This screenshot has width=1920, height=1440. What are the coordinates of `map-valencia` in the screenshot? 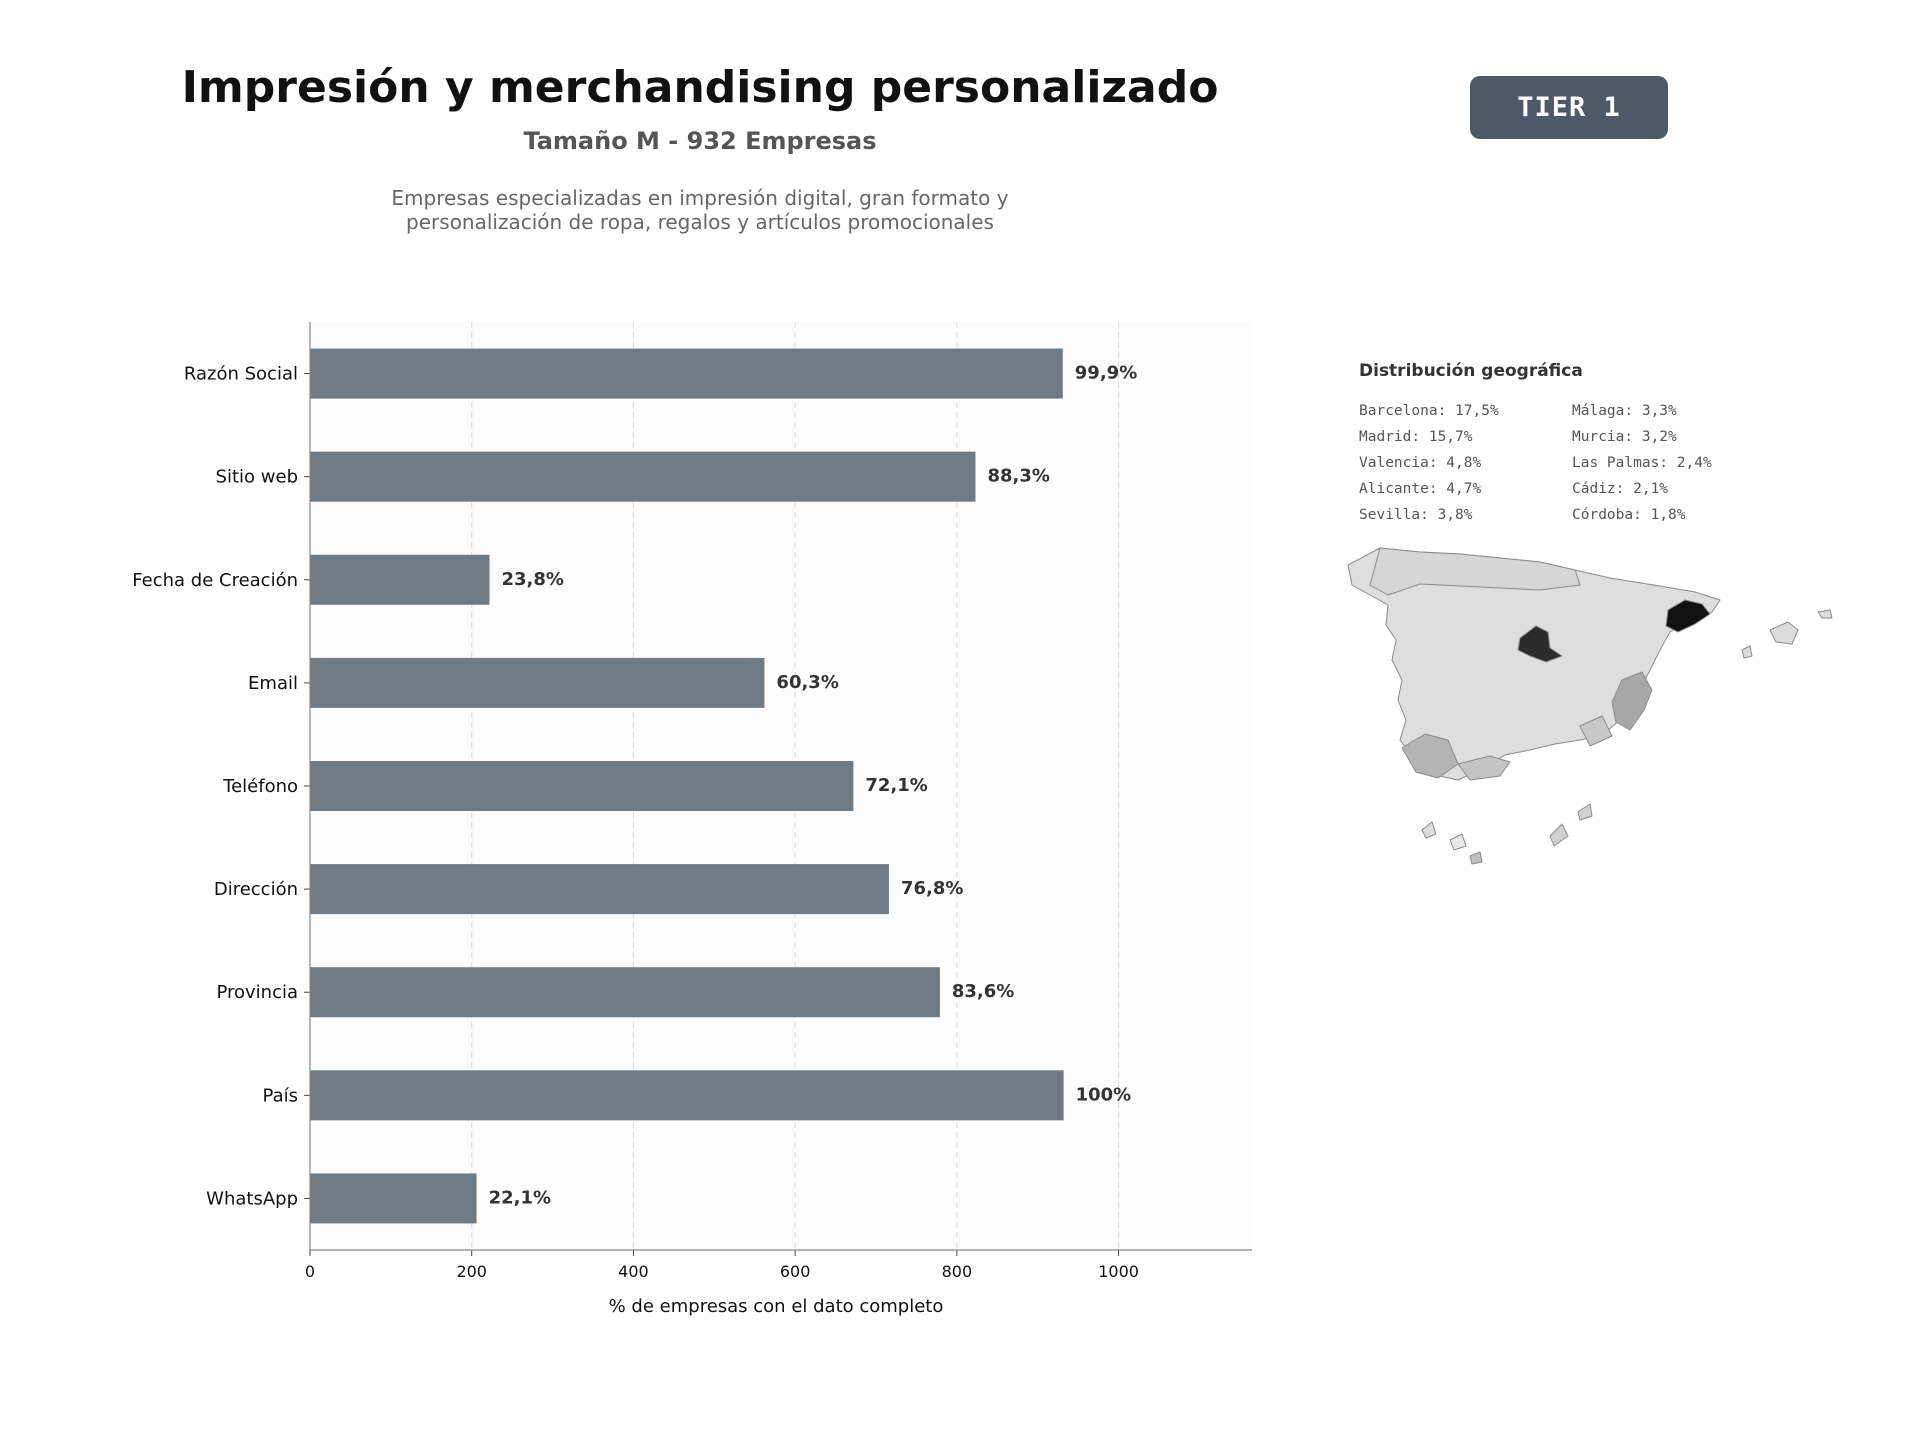 It's located at (1632, 701).